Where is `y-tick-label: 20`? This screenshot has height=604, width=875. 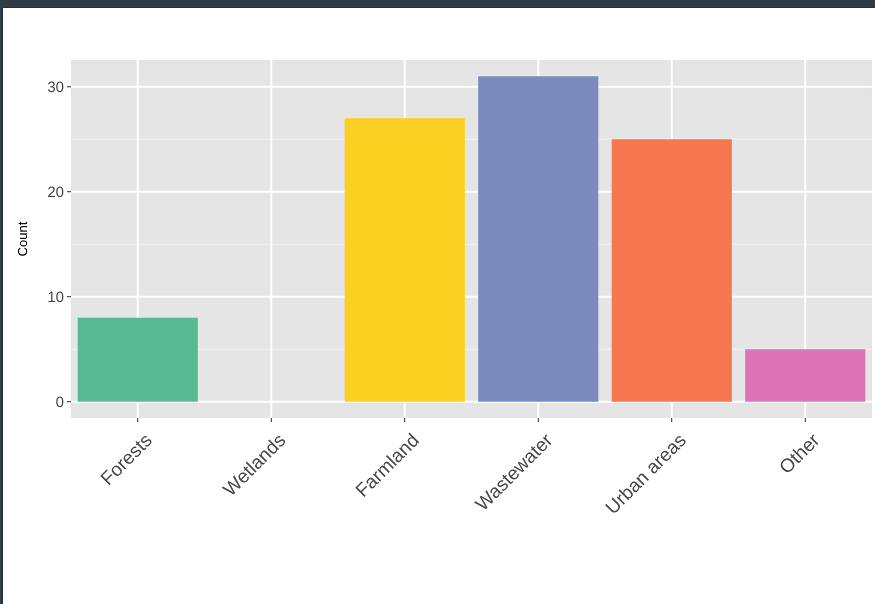
y-tick-label: 20 is located at coordinates (55, 193).